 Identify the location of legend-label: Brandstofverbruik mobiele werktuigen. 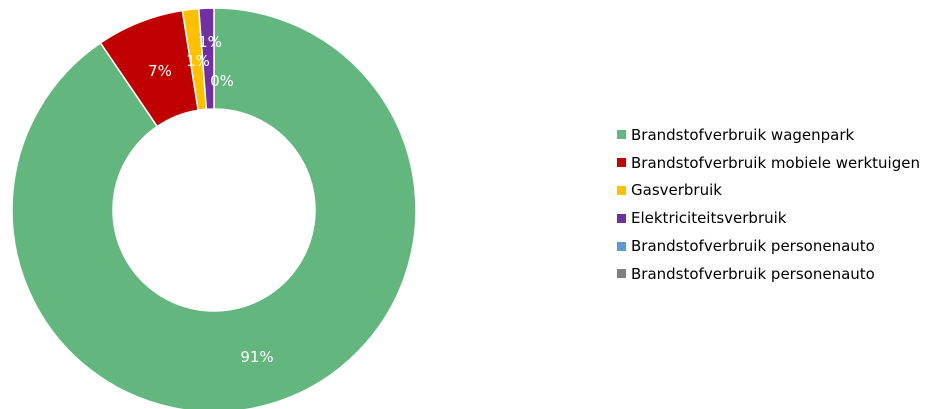
(775, 162).